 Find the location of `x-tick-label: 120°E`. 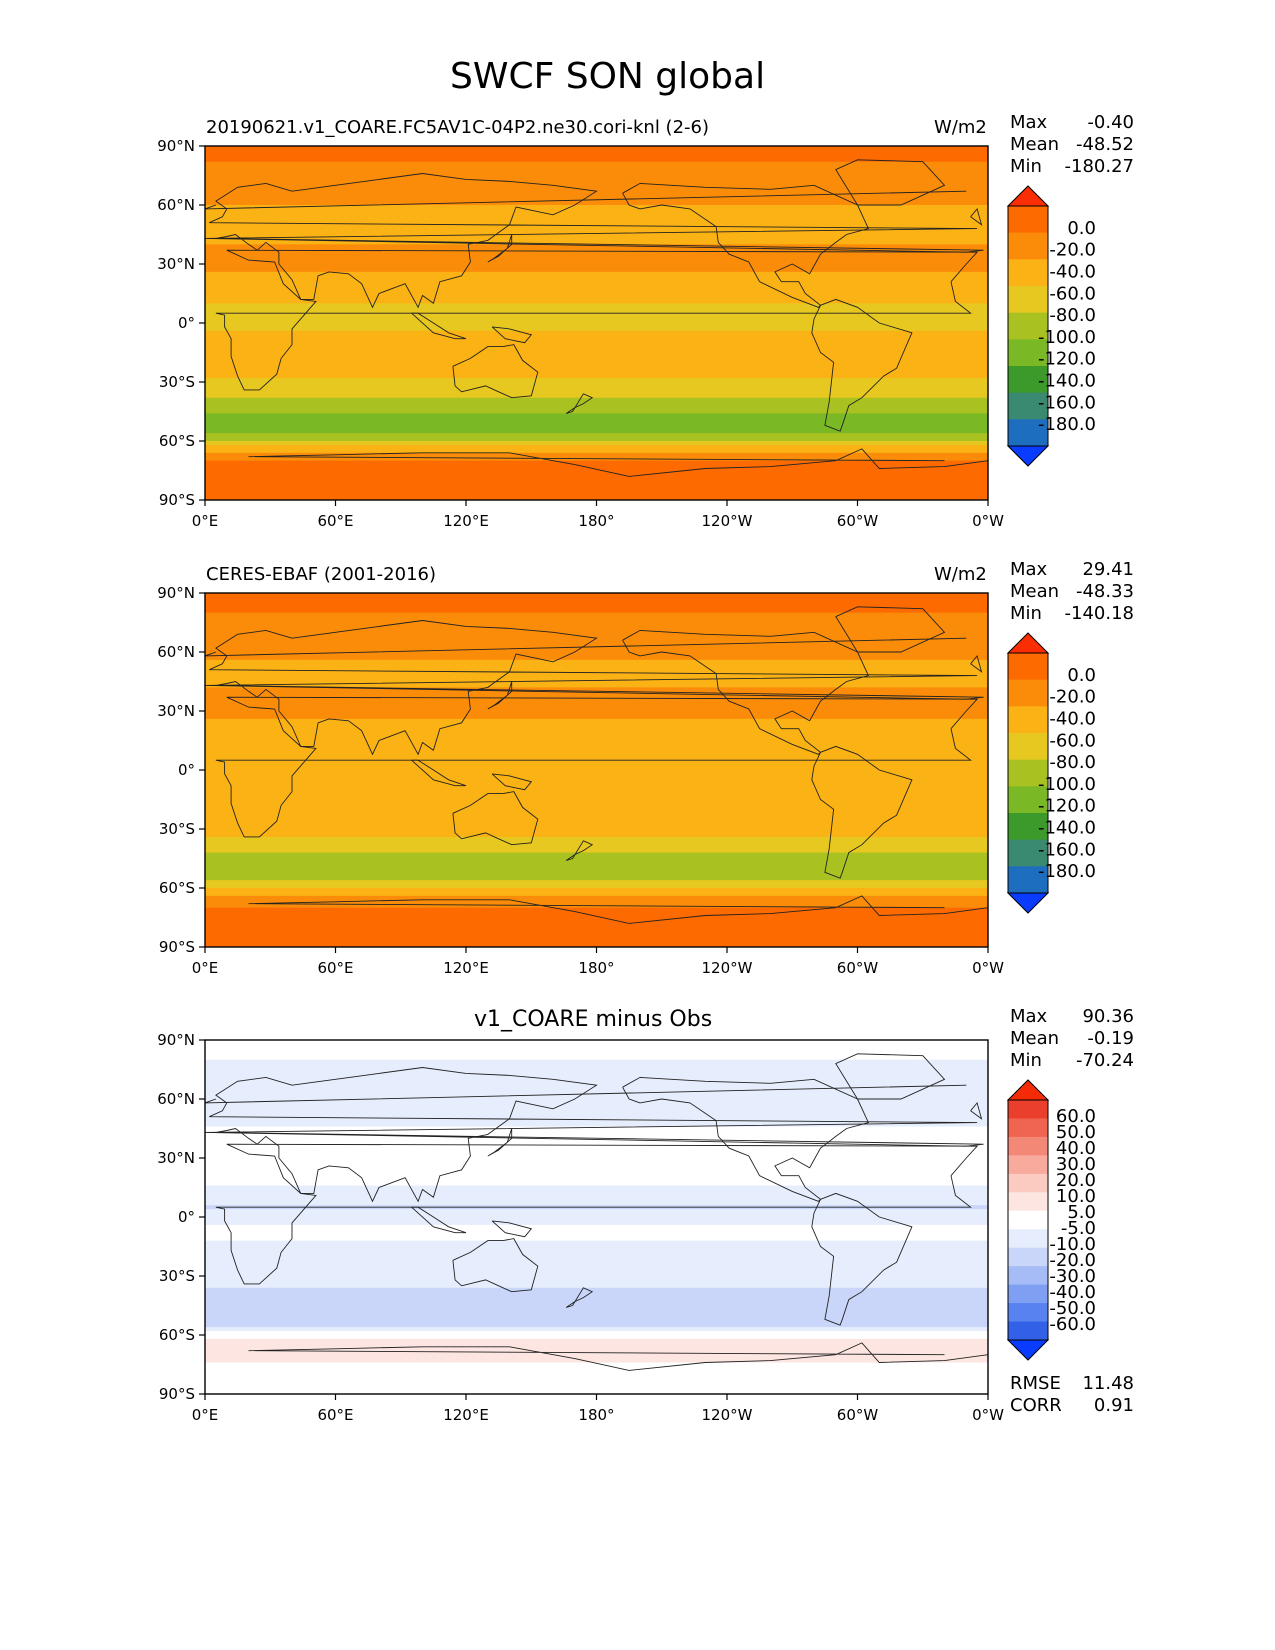

x-tick-label: 120°E is located at coordinates (466, 521).